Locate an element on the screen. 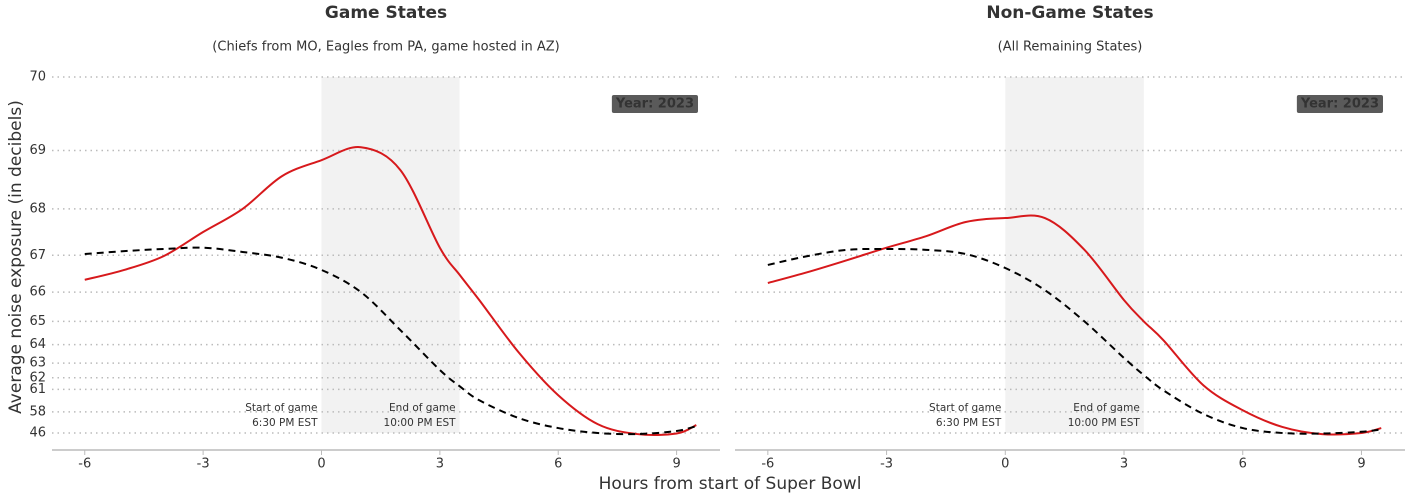 This screenshot has height=504, width=1417. y-tick-label: 58 is located at coordinates (37, 411).